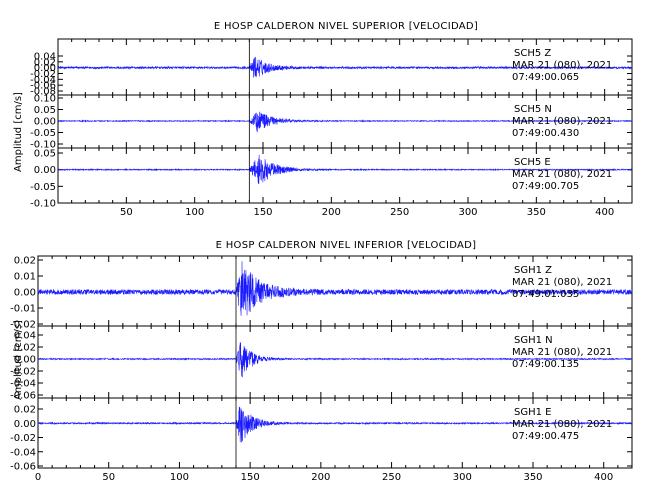 This screenshot has width=650, height=500. I want to click on y-axis-label-inferior: Amplitud [cm/s], so click(18, 360).